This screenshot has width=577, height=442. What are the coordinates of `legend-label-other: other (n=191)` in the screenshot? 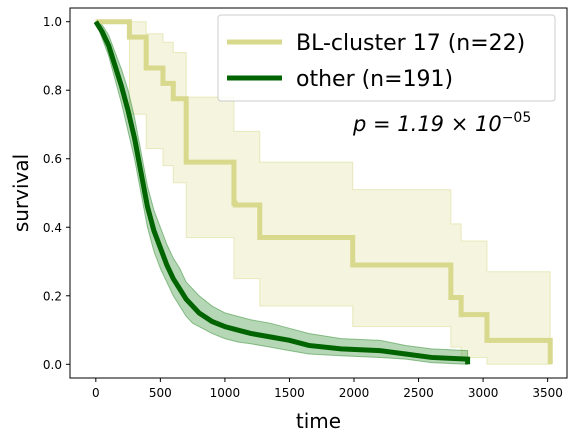 It's located at (374, 79).